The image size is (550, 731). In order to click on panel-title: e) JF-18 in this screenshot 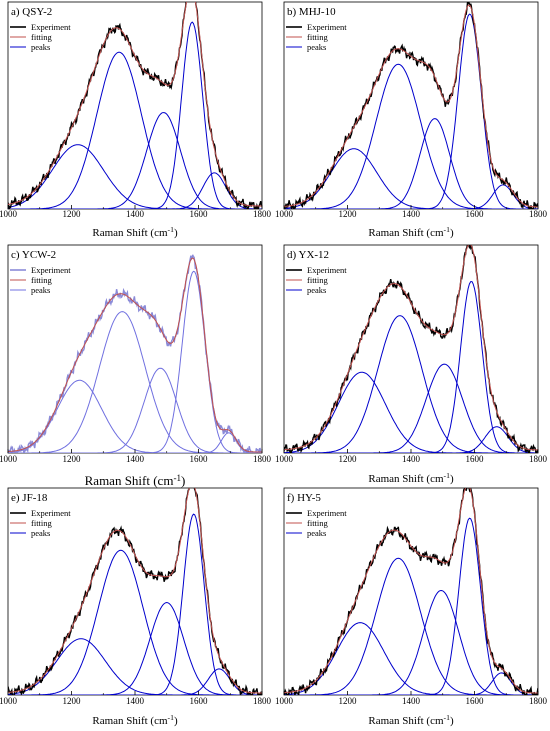, I will do `click(29, 498)`.